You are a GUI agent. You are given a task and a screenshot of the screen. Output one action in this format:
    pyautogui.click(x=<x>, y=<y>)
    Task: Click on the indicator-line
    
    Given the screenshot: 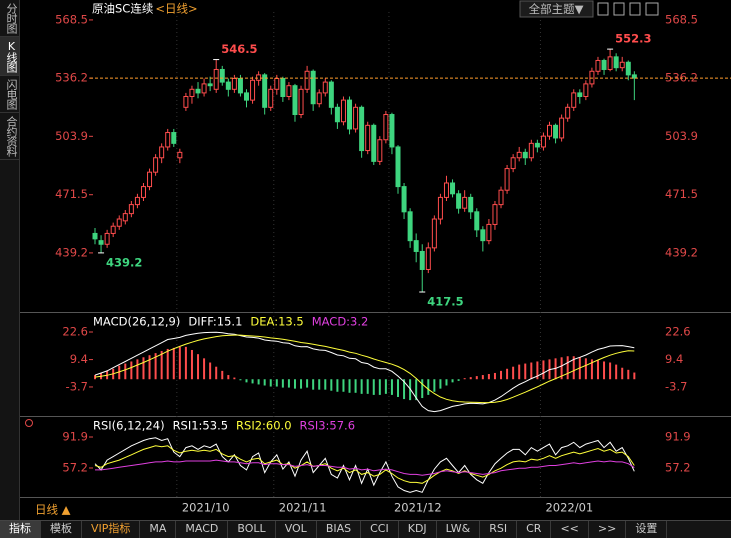 What is the action you would take?
    pyautogui.click(x=364, y=369)
    